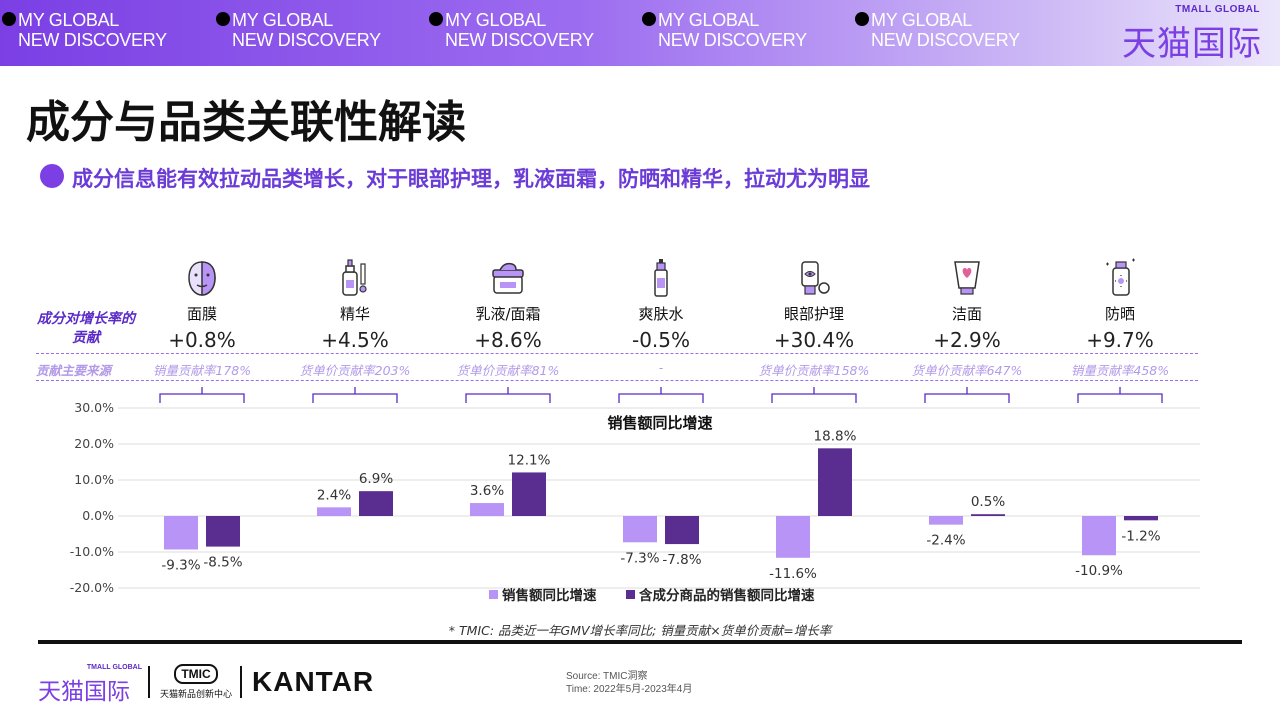 This screenshot has width=1280, height=720. What do you see at coordinates (640, 642) in the screenshot?
I see `footer-rule` at bounding box center [640, 642].